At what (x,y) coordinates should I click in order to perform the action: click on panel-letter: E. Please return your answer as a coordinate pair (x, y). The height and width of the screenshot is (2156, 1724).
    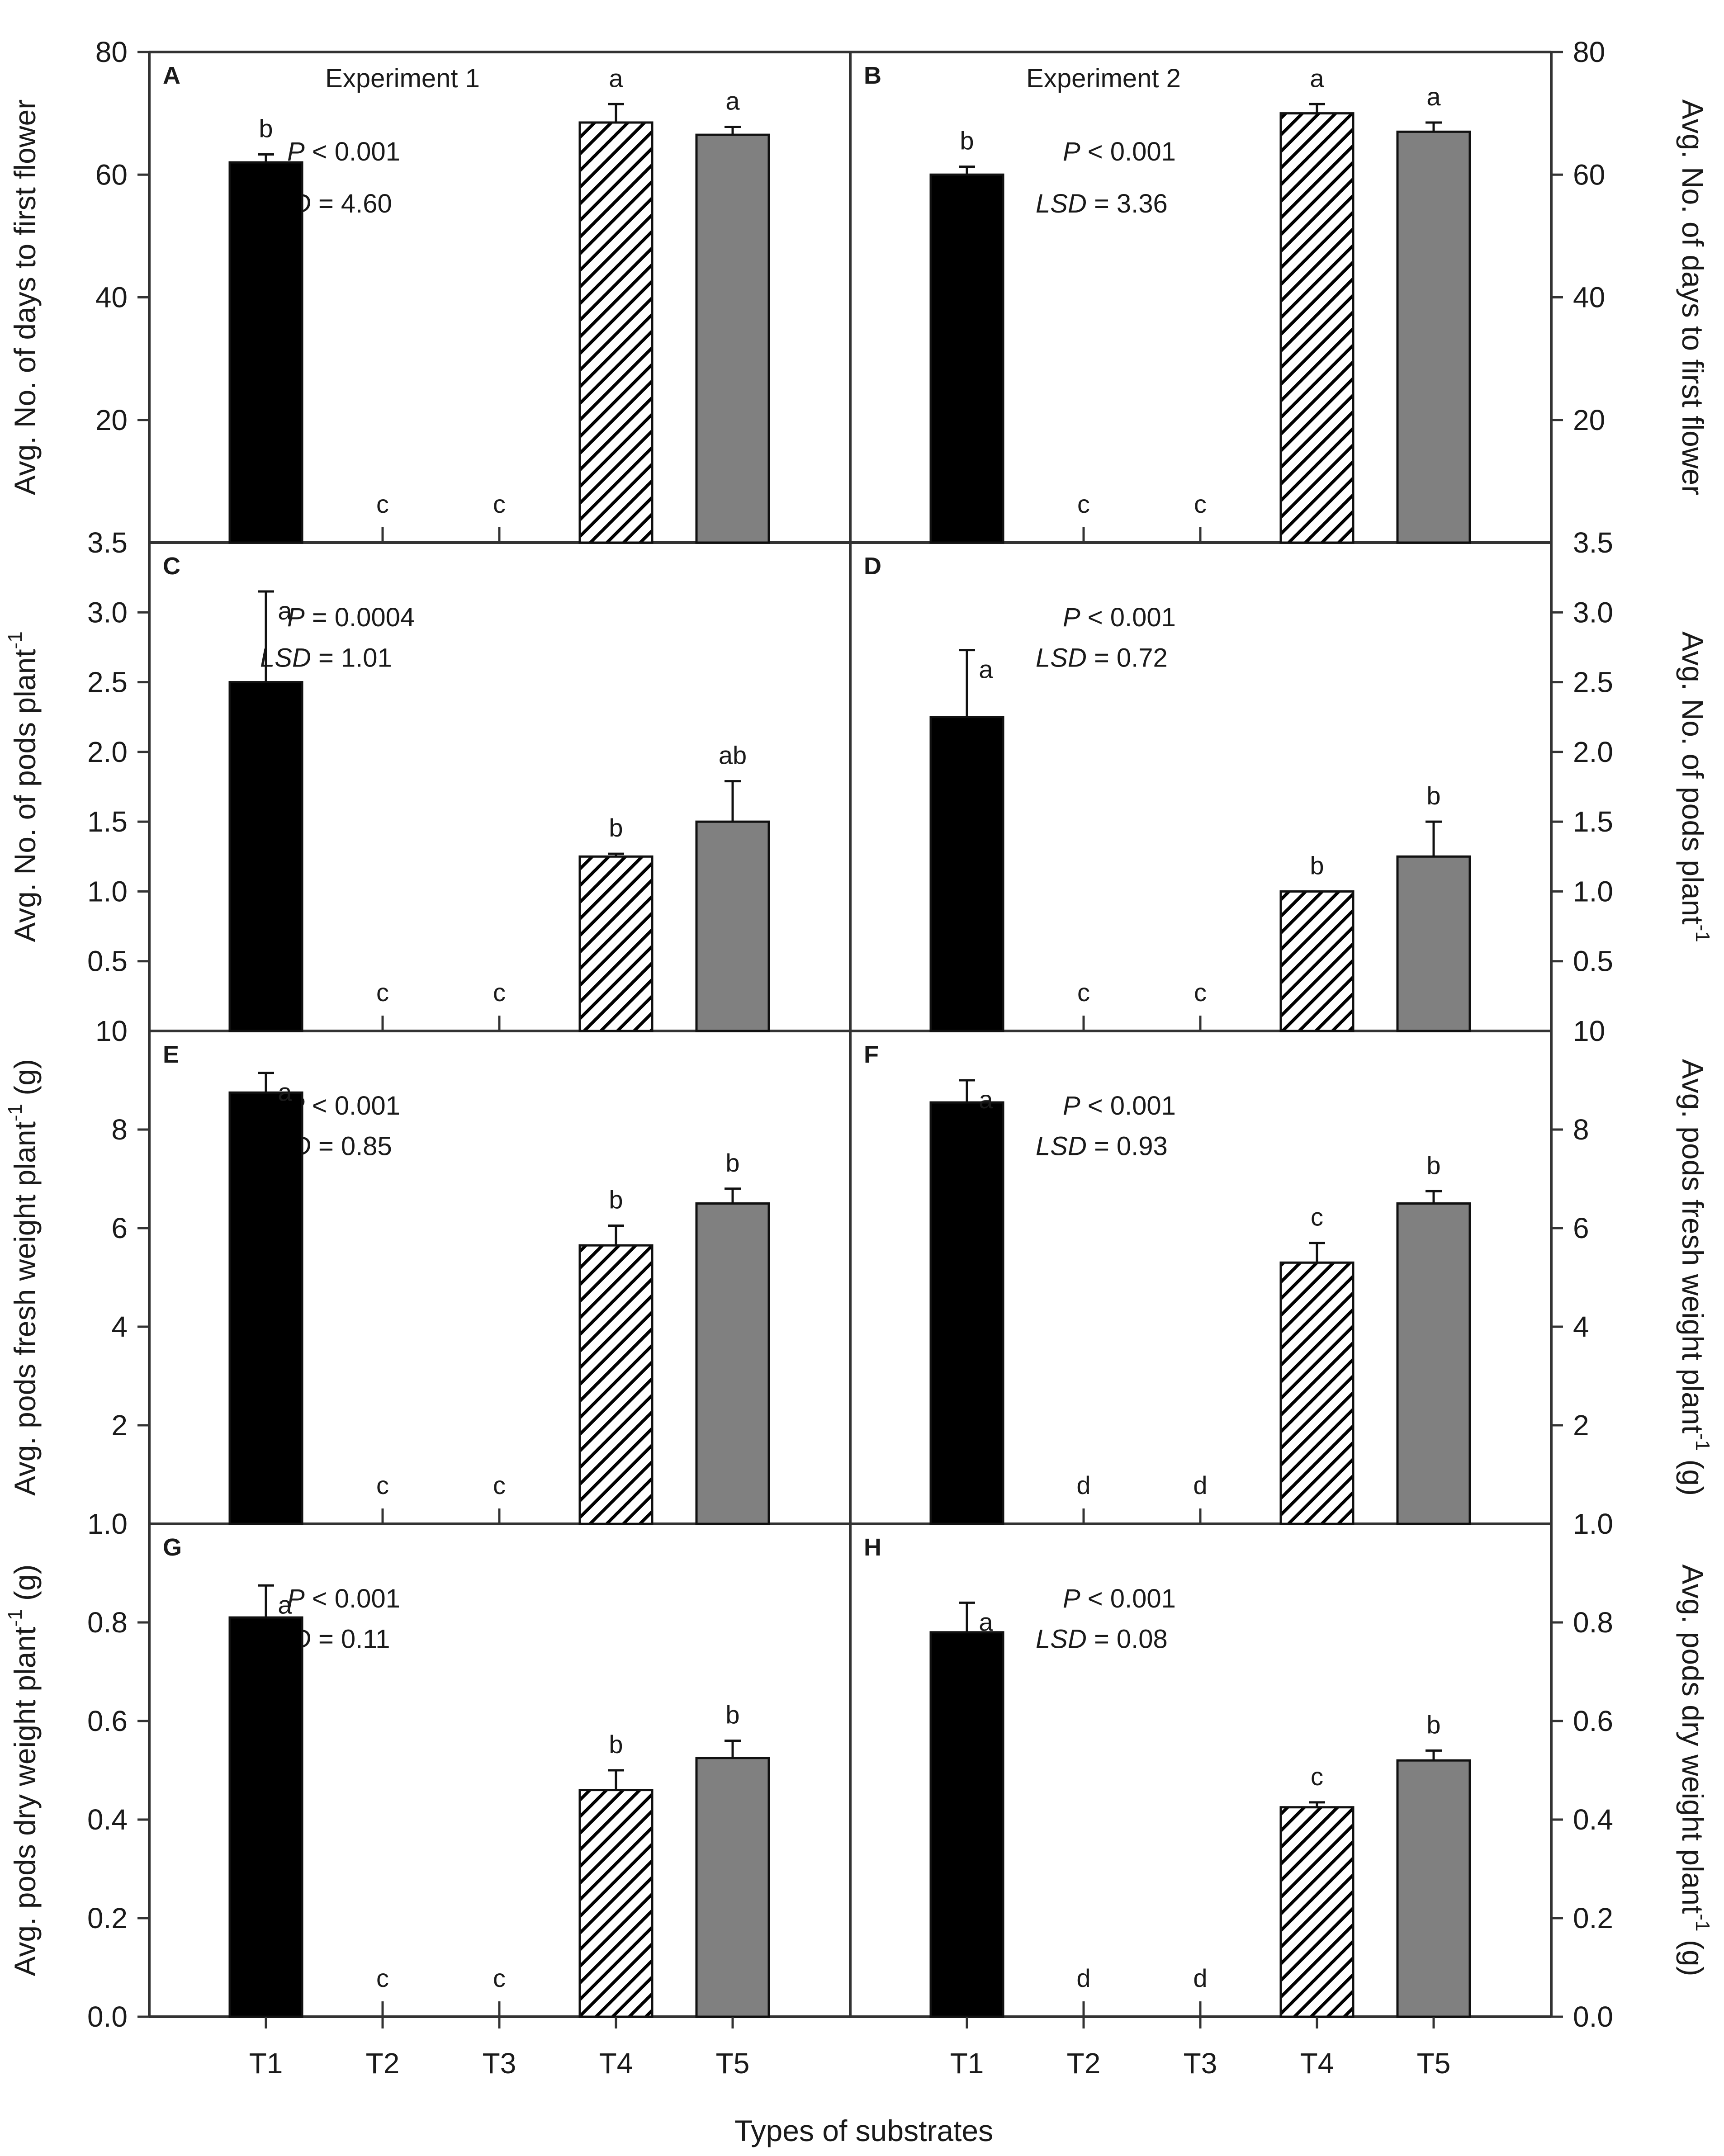
    Looking at the image, I should click on (171, 1054).